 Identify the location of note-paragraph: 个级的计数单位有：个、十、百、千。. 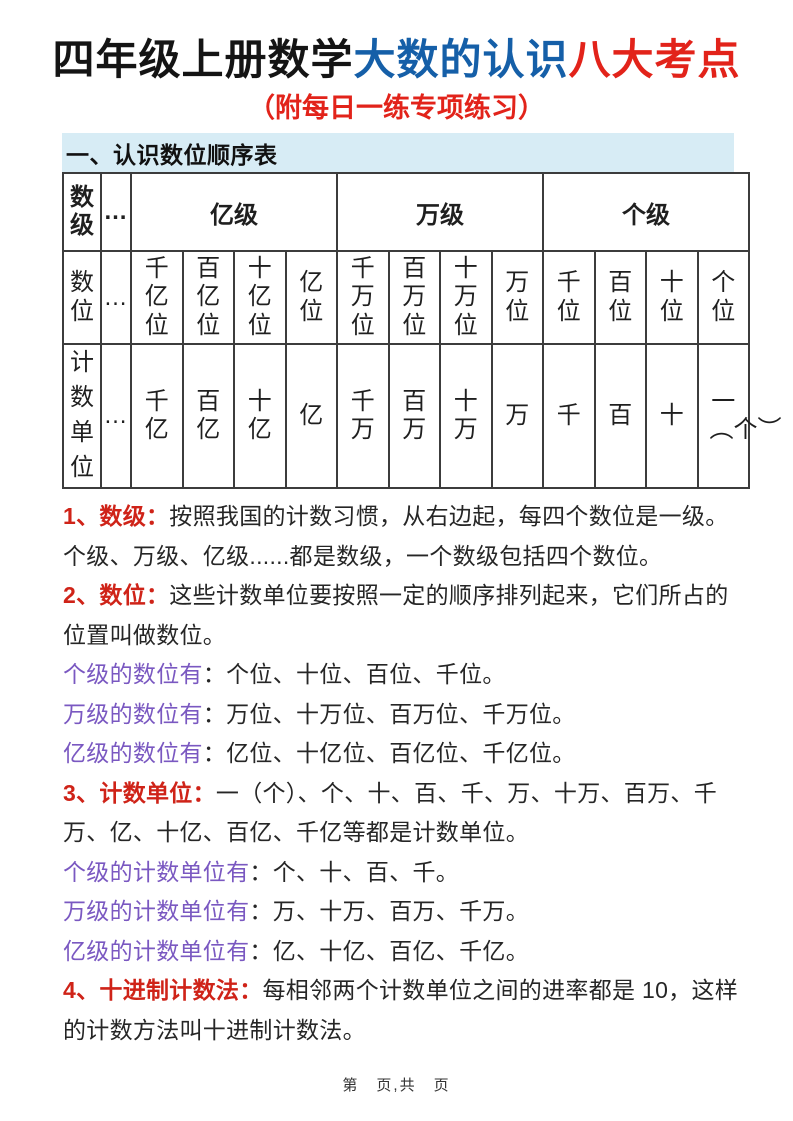
(405, 873).